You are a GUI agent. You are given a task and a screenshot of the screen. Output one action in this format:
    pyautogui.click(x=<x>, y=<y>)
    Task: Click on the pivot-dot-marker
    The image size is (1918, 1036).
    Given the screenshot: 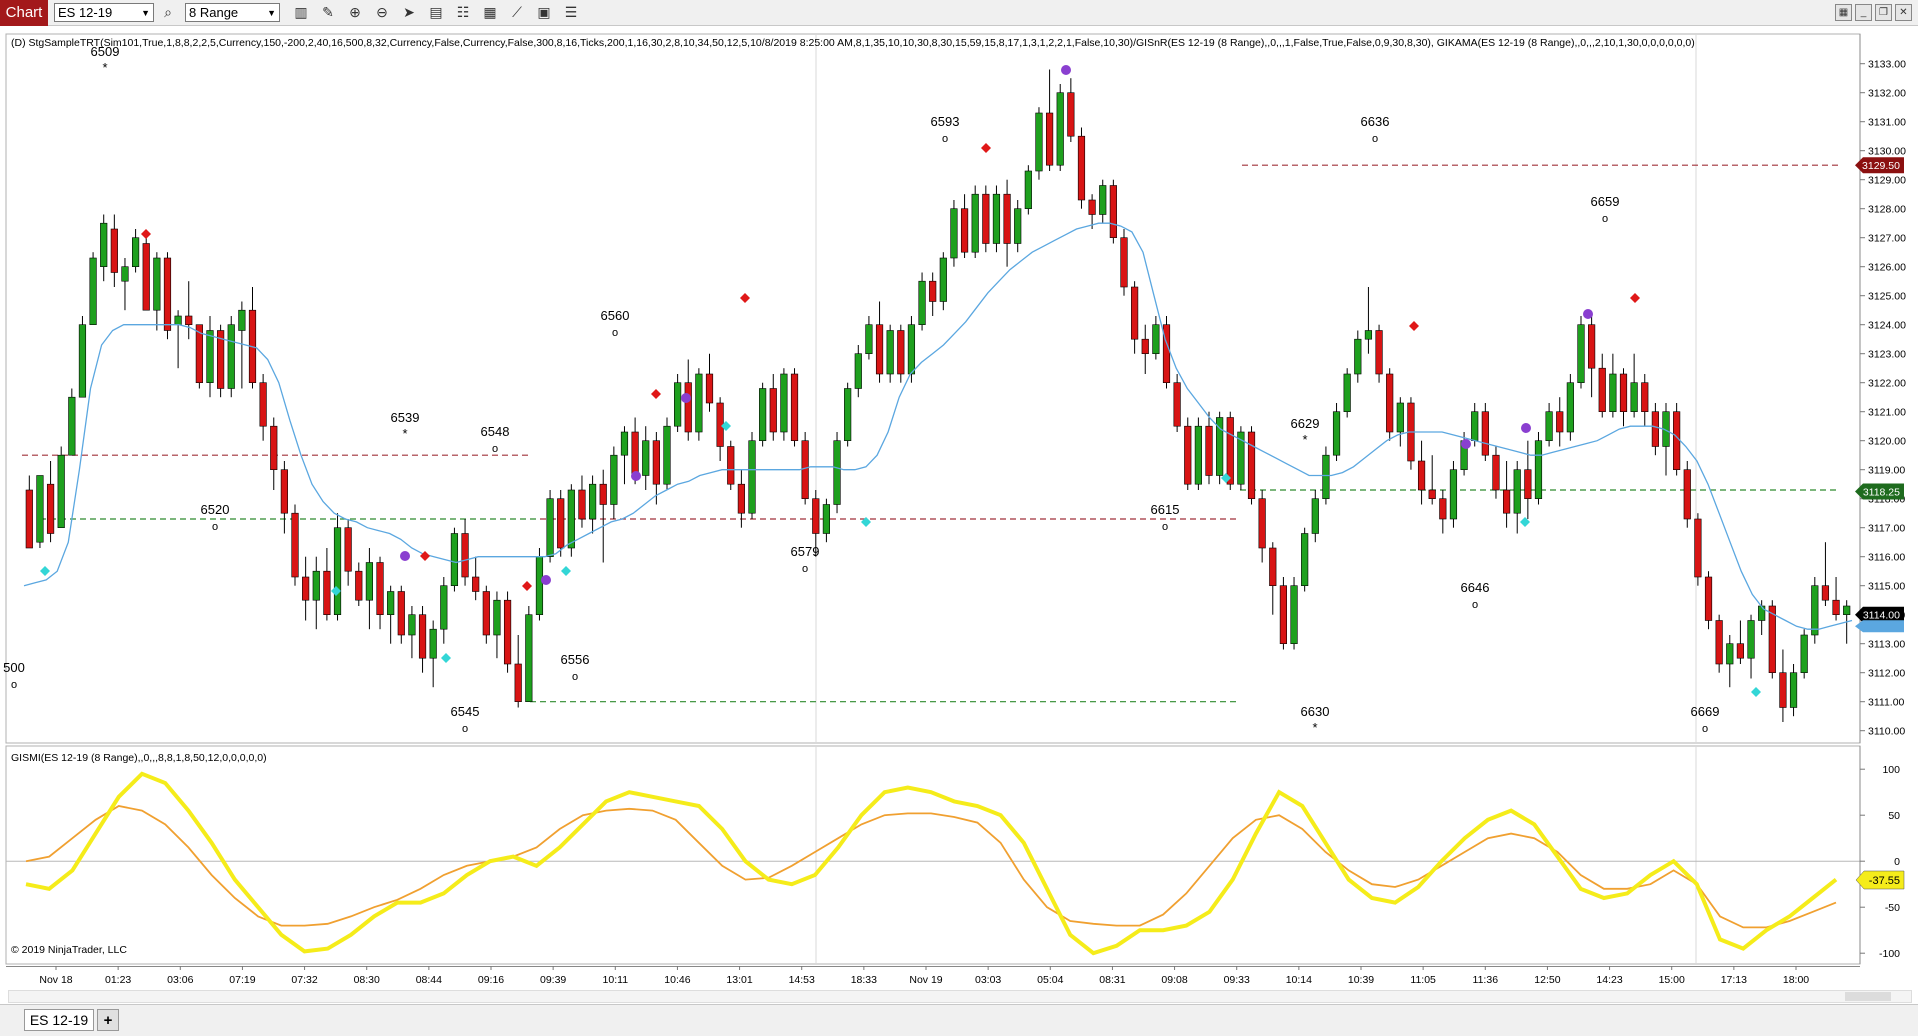 What is the action you would take?
    pyautogui.click(x=1466, y=444)
    